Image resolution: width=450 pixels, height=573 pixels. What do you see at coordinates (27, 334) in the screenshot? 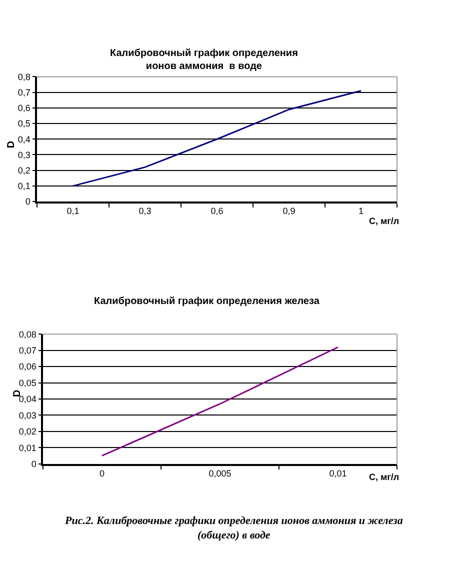
I see `y-tick-label: 0,08` at bounding box center [27, 334].